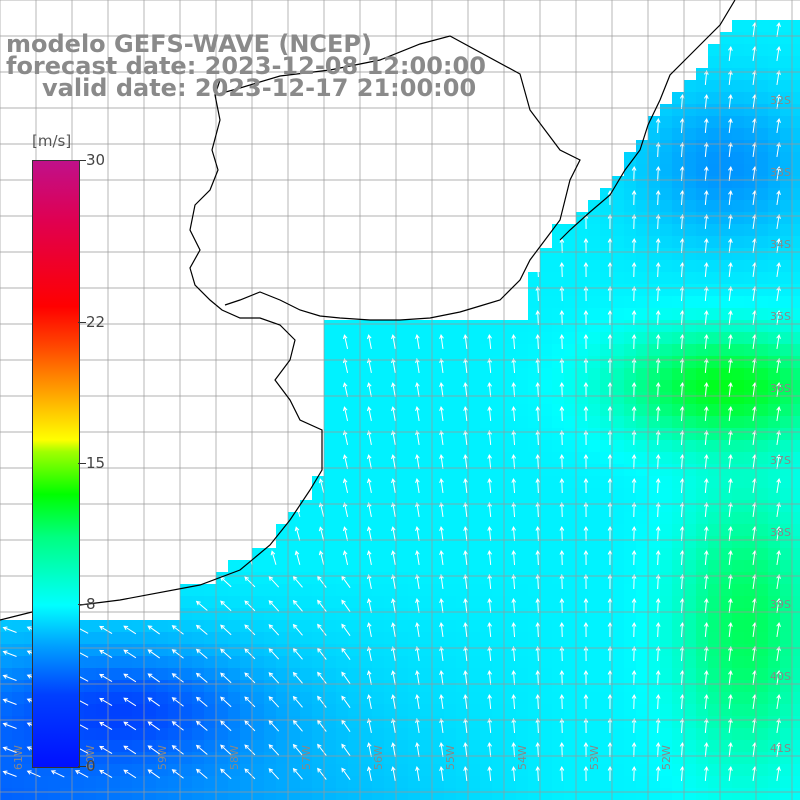 The height and width of the screenshot is (800, 800). I want to click on latitude-label: 35S, so click(780, 316).